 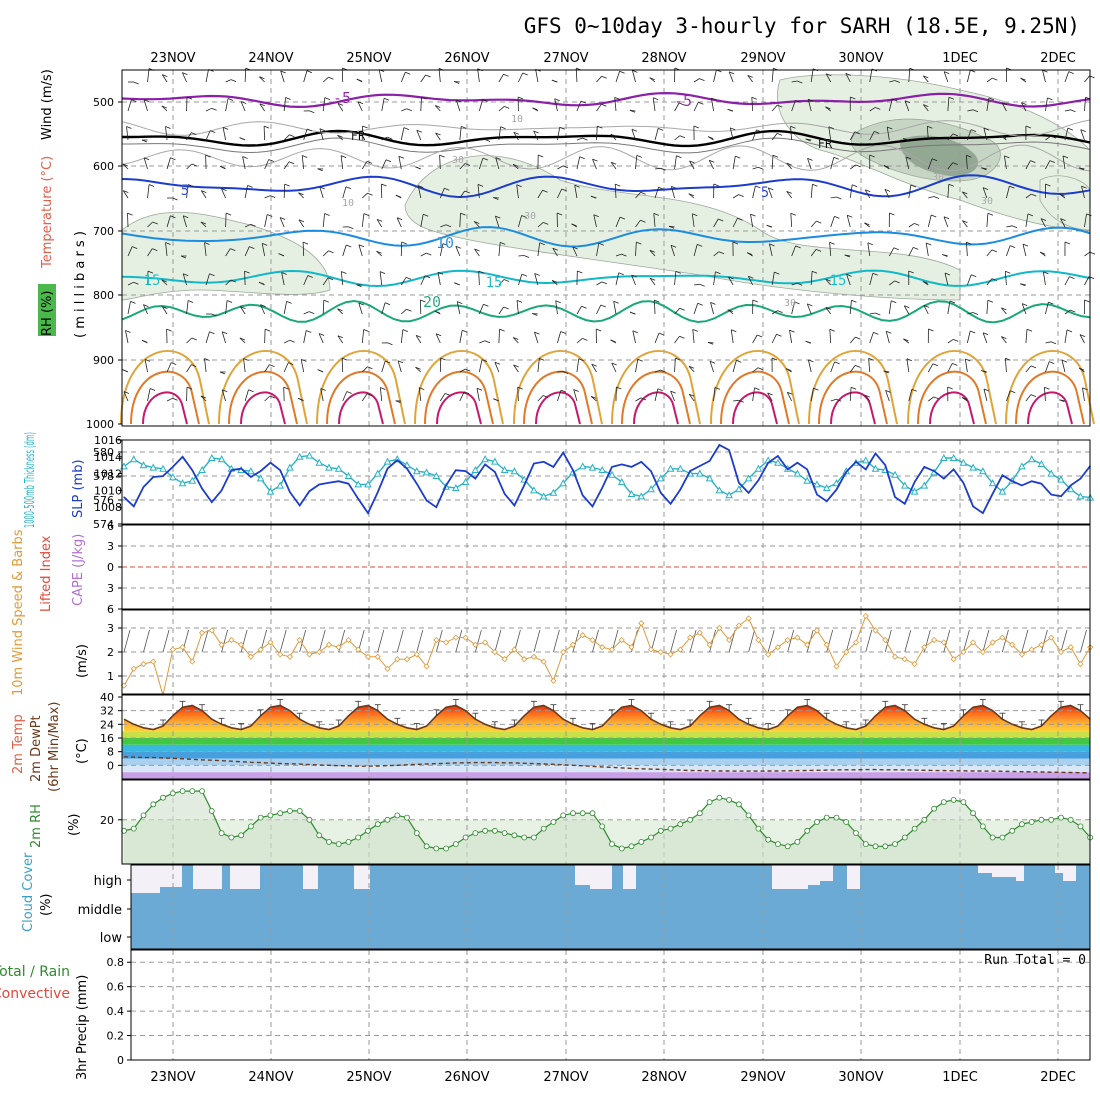 What do you see at coordinates (607, 827) in the screenshot?
I see `rh-2m-area` at bounding box center [607, 827].